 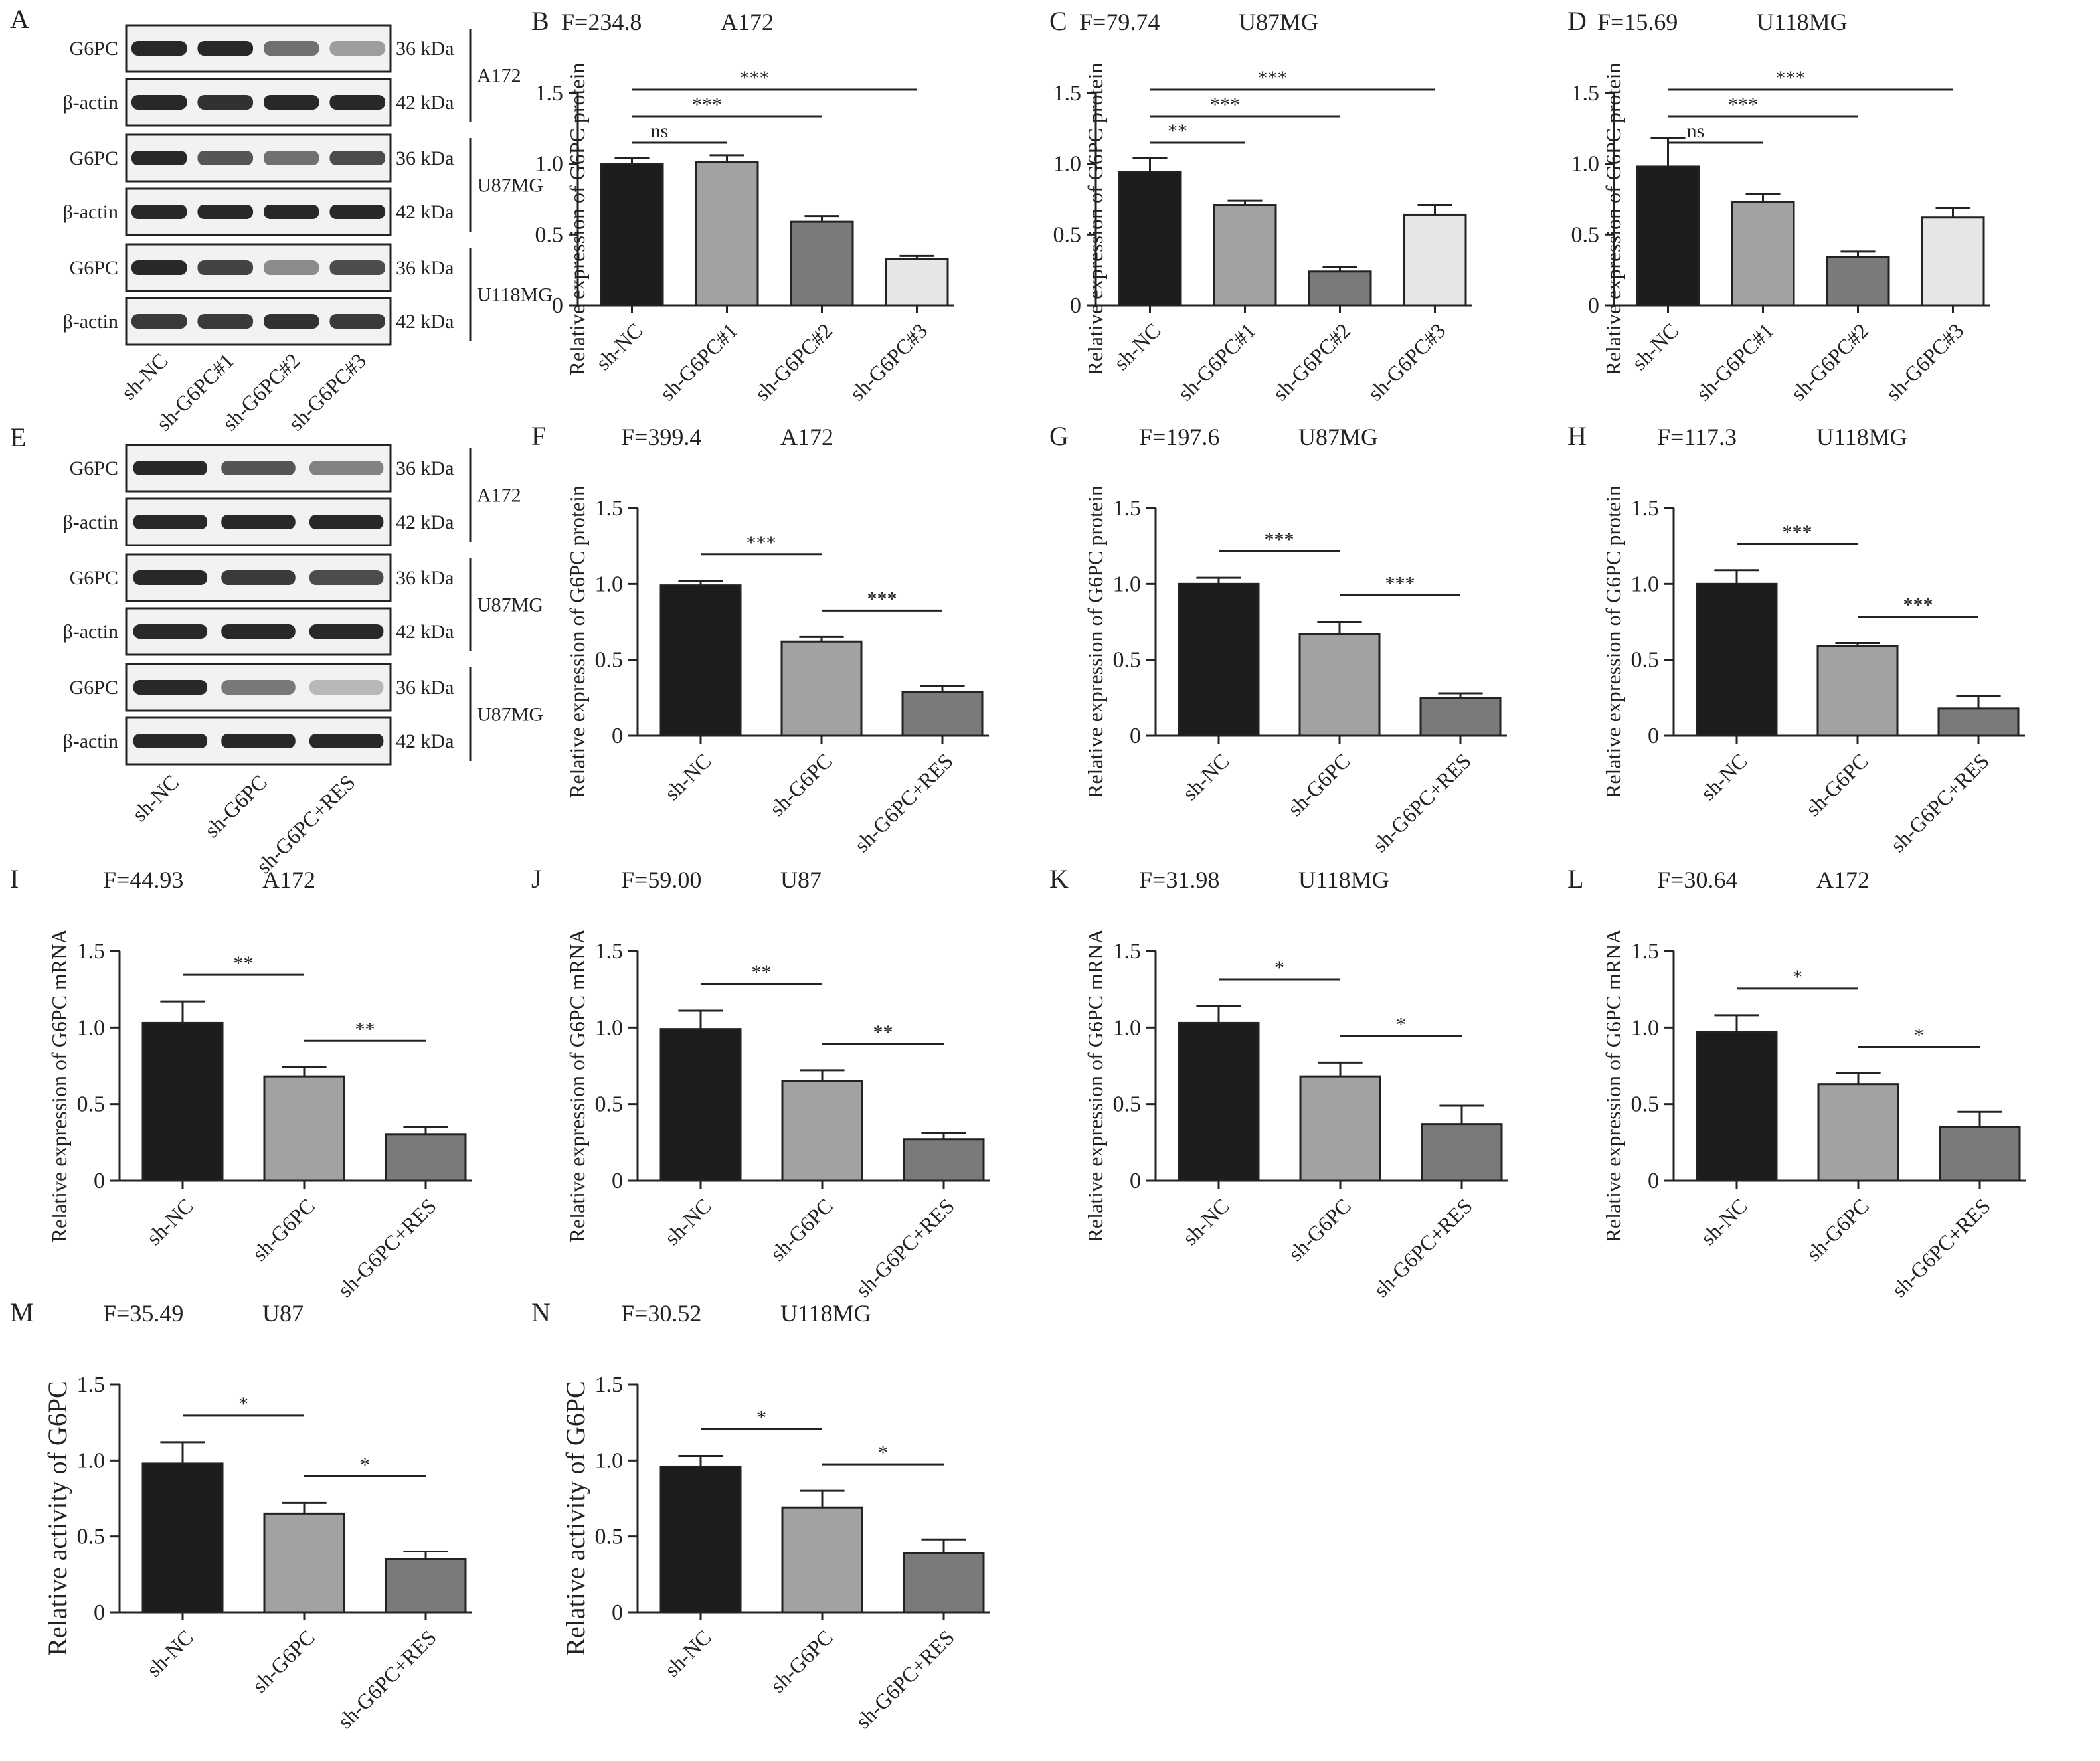 What do you see at coordinates (18, 437) in the screenshot?
I see `panel-letter: E` at bounding box center [18, 437].